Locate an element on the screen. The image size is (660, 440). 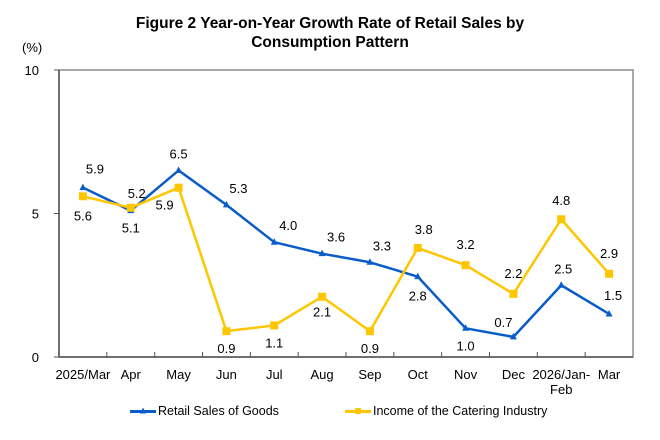
data-label: 3.2 is located at coordinates (466, 244).